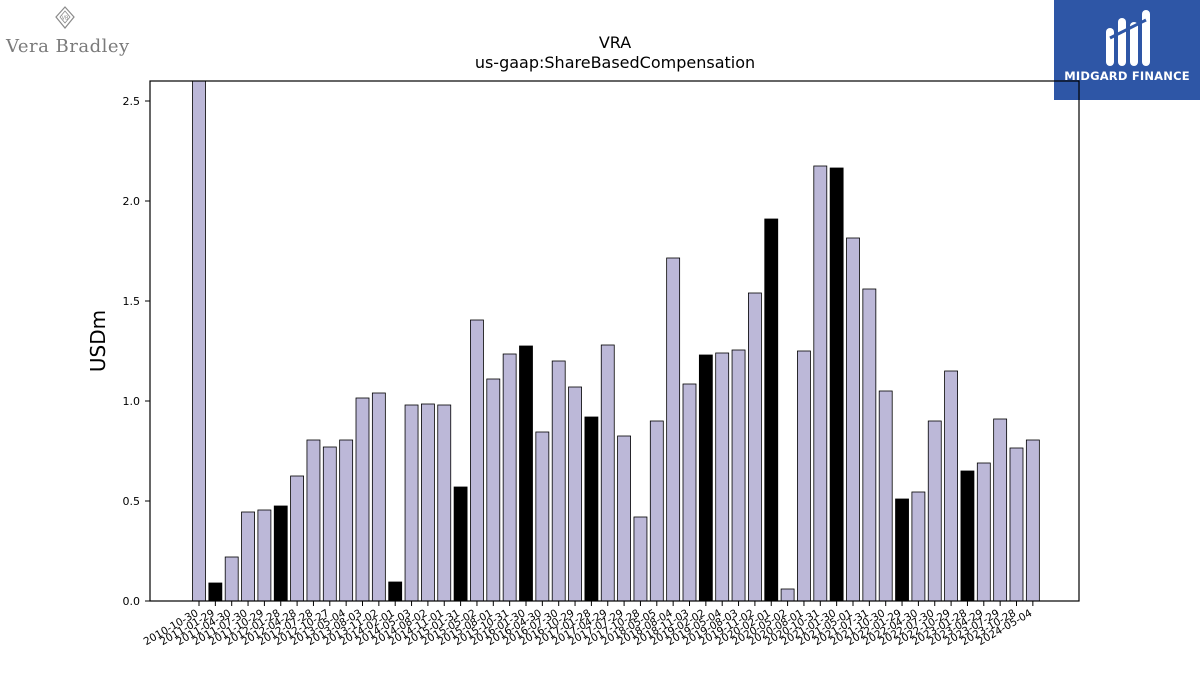 The width and height of the screenshot is (1200, 675). I want to click on y-axis-ticks: 0.0 0.5 1.0 1.5 2.0 2.5, so click(136, 351).